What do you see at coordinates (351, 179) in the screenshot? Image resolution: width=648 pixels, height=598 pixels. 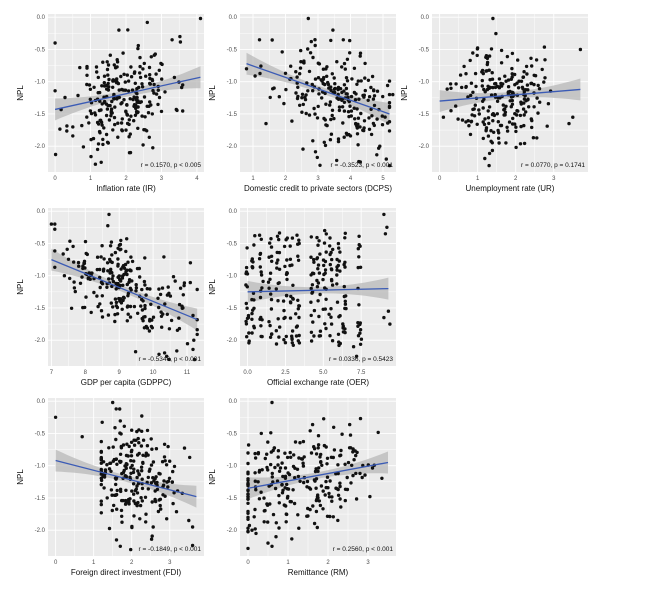 I see `x-tick-label: 4` at bounding box center [351, 179].